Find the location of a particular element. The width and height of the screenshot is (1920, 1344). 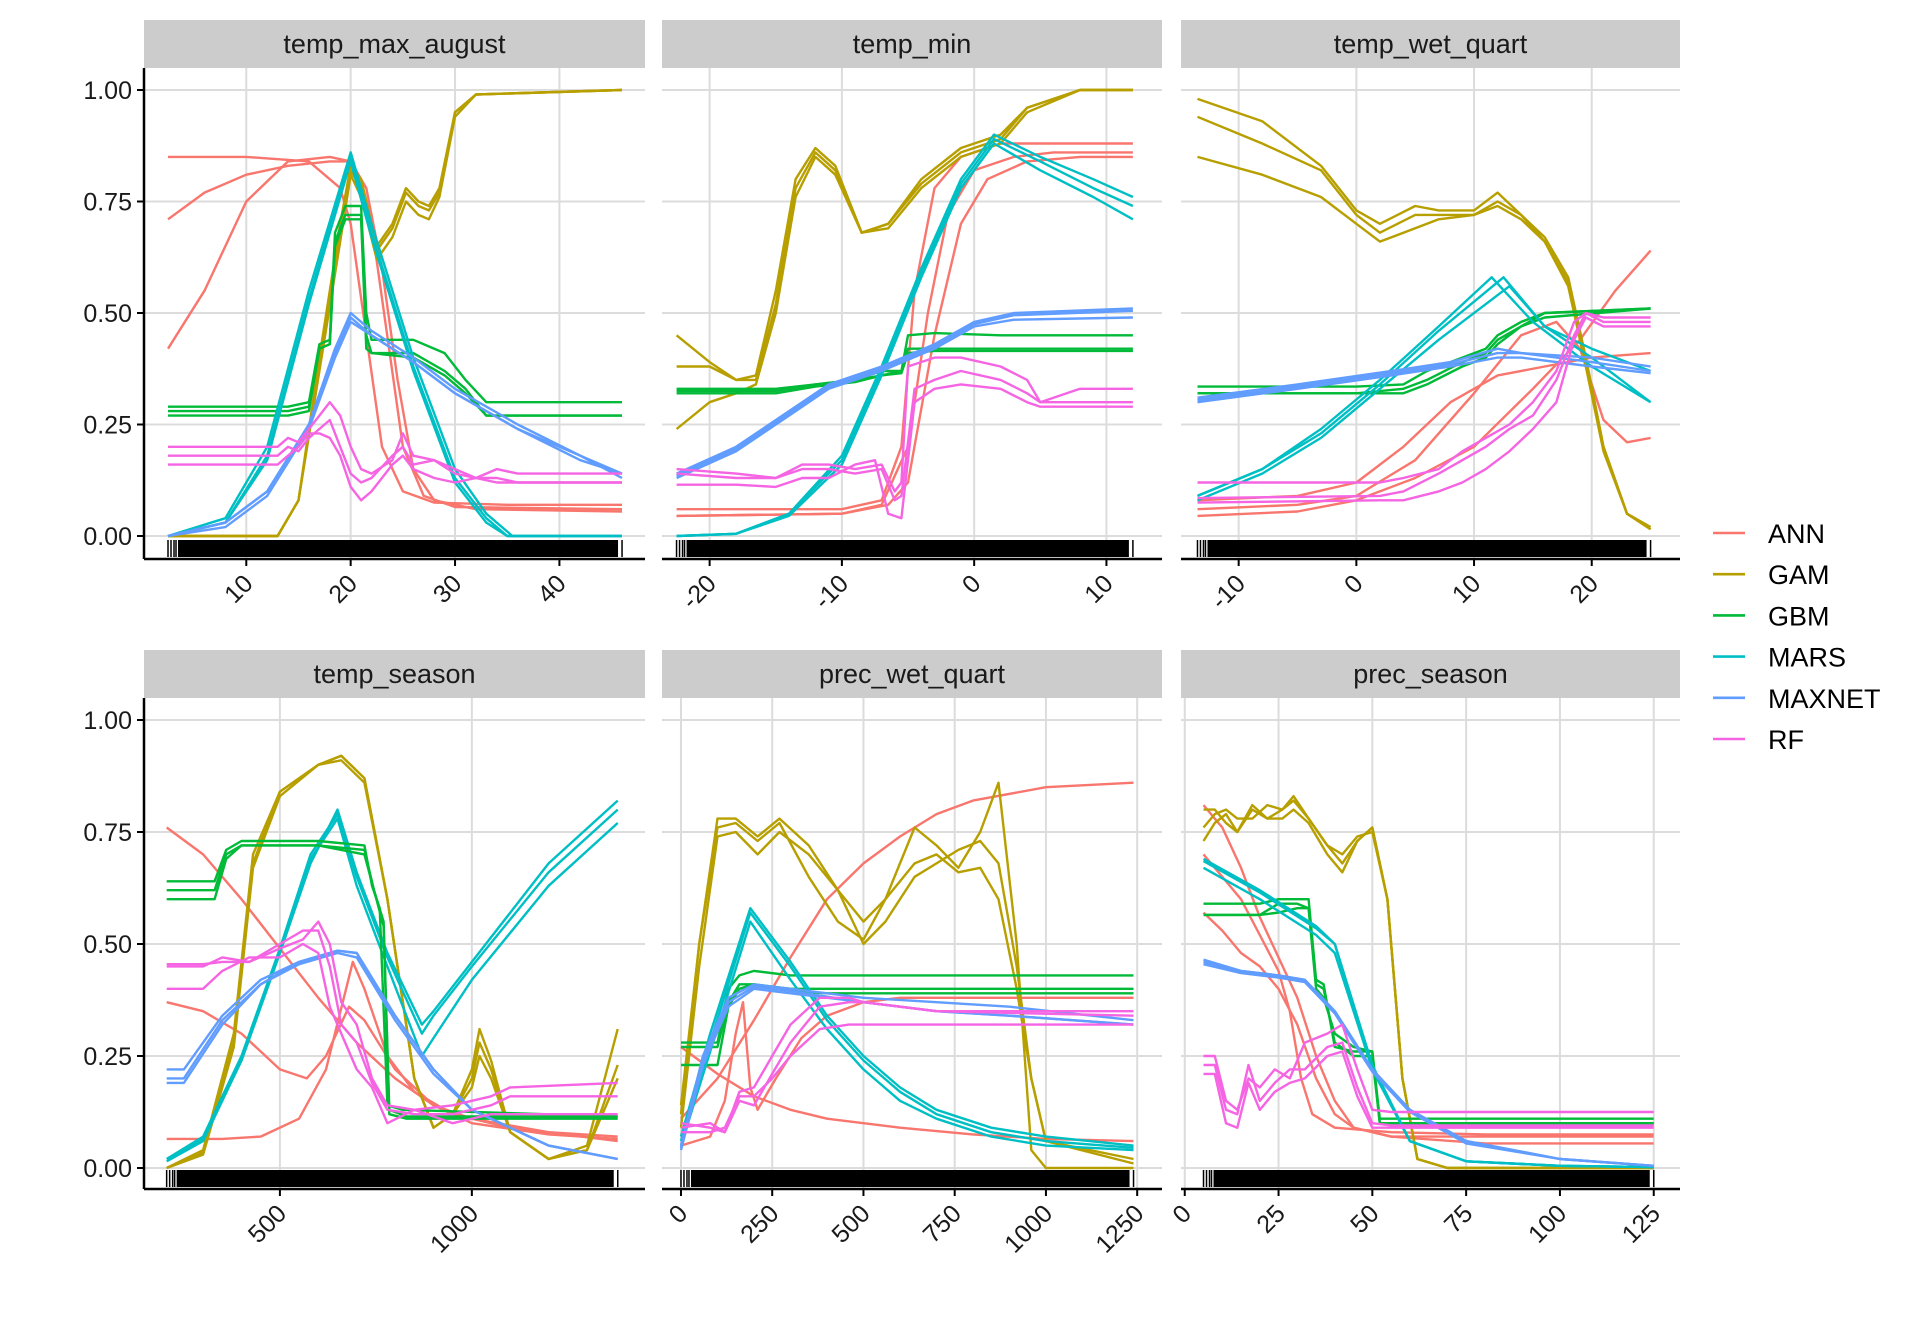

legend-item-rf: RF is located at coordinates (1758, 740).